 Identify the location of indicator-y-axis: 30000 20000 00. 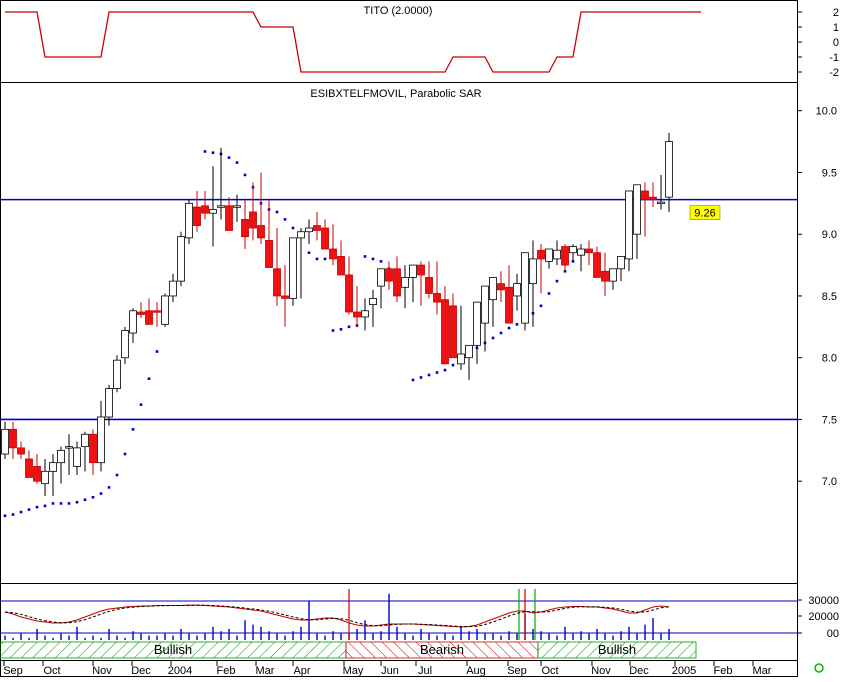
(818, 617).